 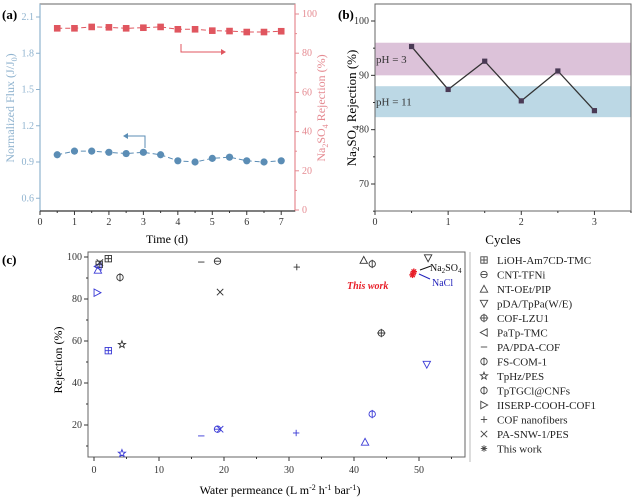 What do you see at coordinates (503, 59) in the screenshot?
I see `ph-band` at bounding box center [503, 59].